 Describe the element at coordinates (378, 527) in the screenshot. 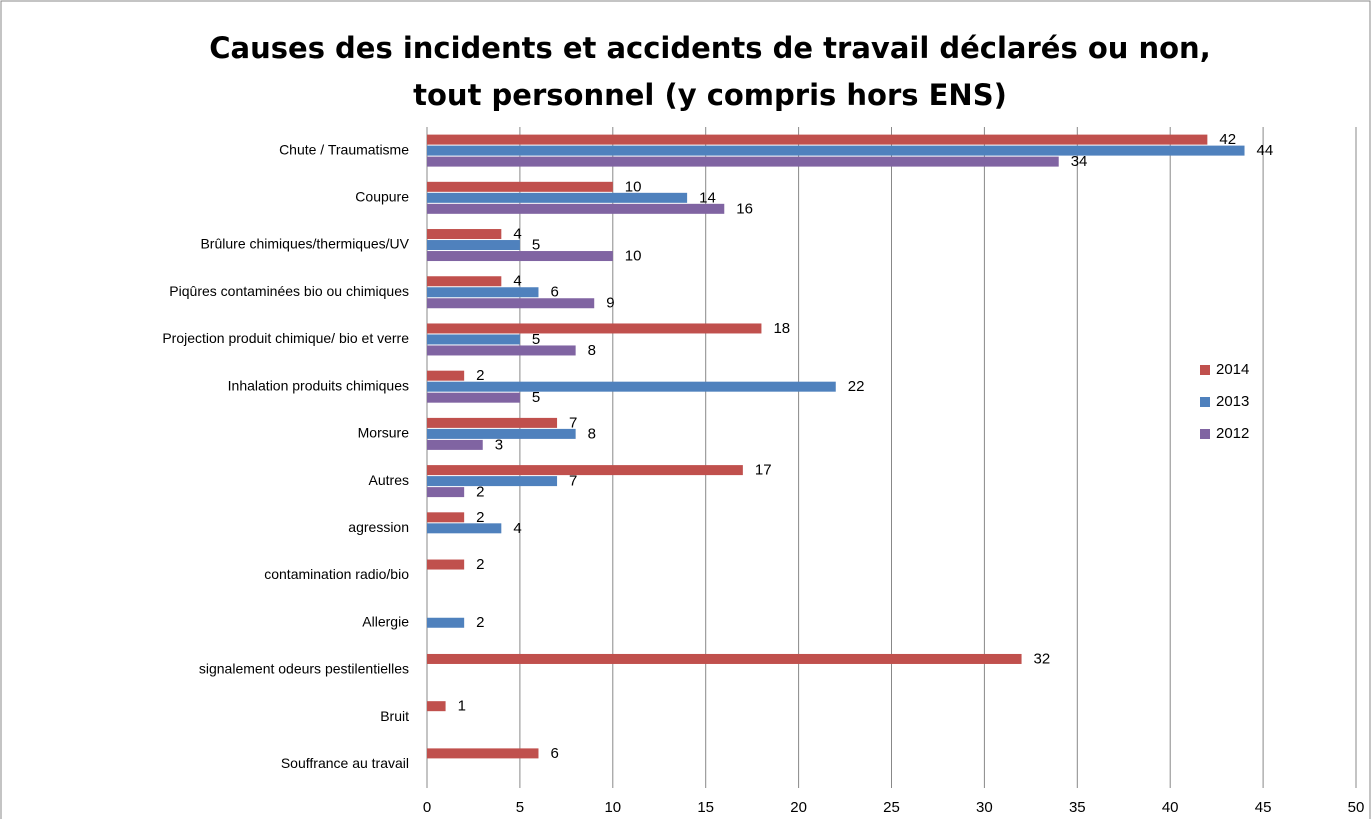

I see `y-tick-label: agression` at that location.